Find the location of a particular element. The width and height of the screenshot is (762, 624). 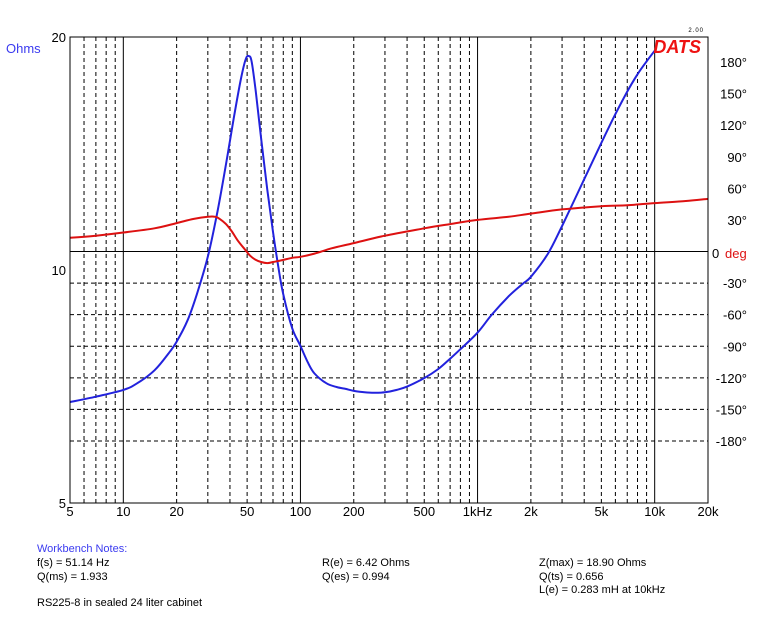

left-tick-labels: 20 10 5 is located at coordinates (59, 270).